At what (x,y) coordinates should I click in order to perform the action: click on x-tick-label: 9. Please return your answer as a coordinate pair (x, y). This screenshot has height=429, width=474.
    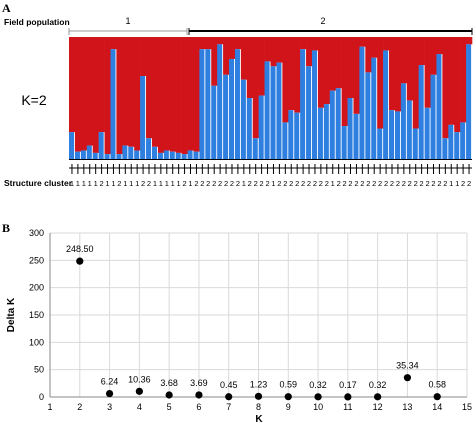
    Looking at the image, I should click on (288, 407).